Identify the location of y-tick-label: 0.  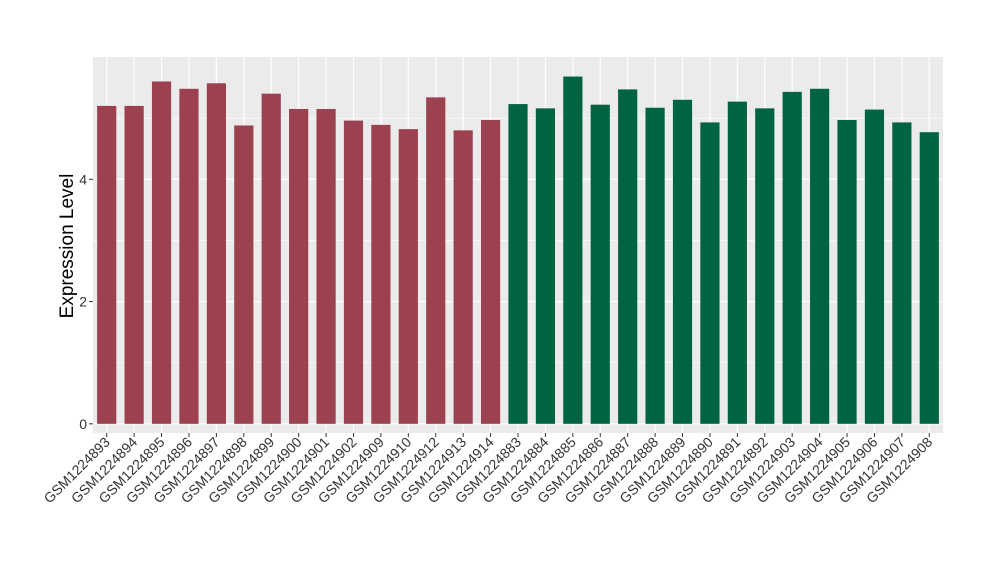
(83, 424).